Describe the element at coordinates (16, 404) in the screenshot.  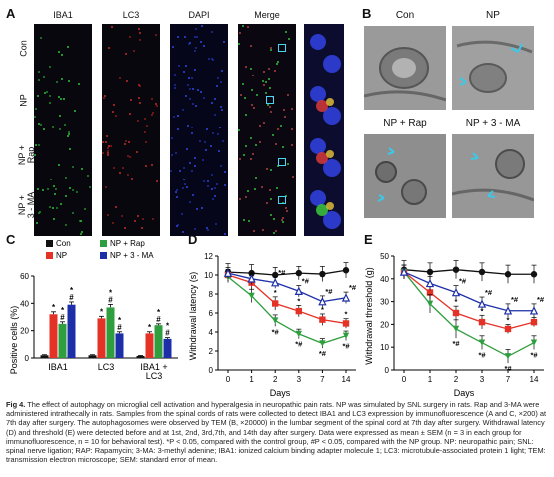
I see `caption-head: Fig 4.` at that location.